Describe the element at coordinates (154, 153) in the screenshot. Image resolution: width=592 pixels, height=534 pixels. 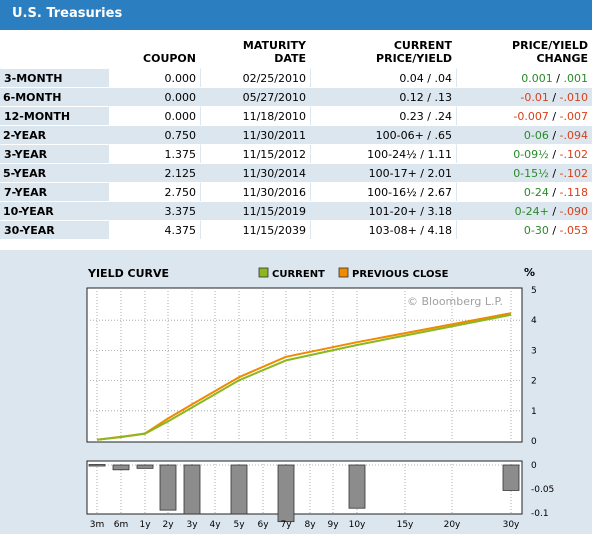
I see `coupon-cell: 1.375` at that location.